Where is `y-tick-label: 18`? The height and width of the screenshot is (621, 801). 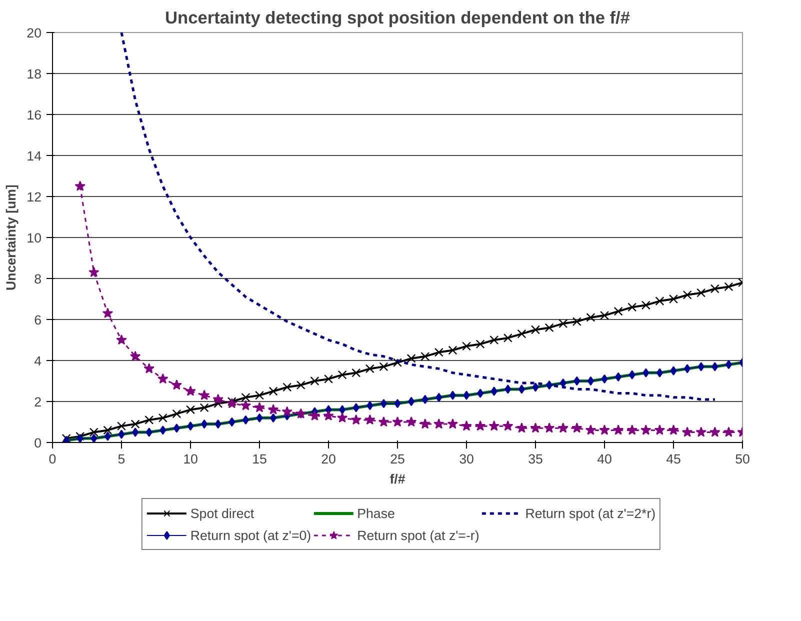 y-tick-label: 18 is located at coordinates (34, 74).